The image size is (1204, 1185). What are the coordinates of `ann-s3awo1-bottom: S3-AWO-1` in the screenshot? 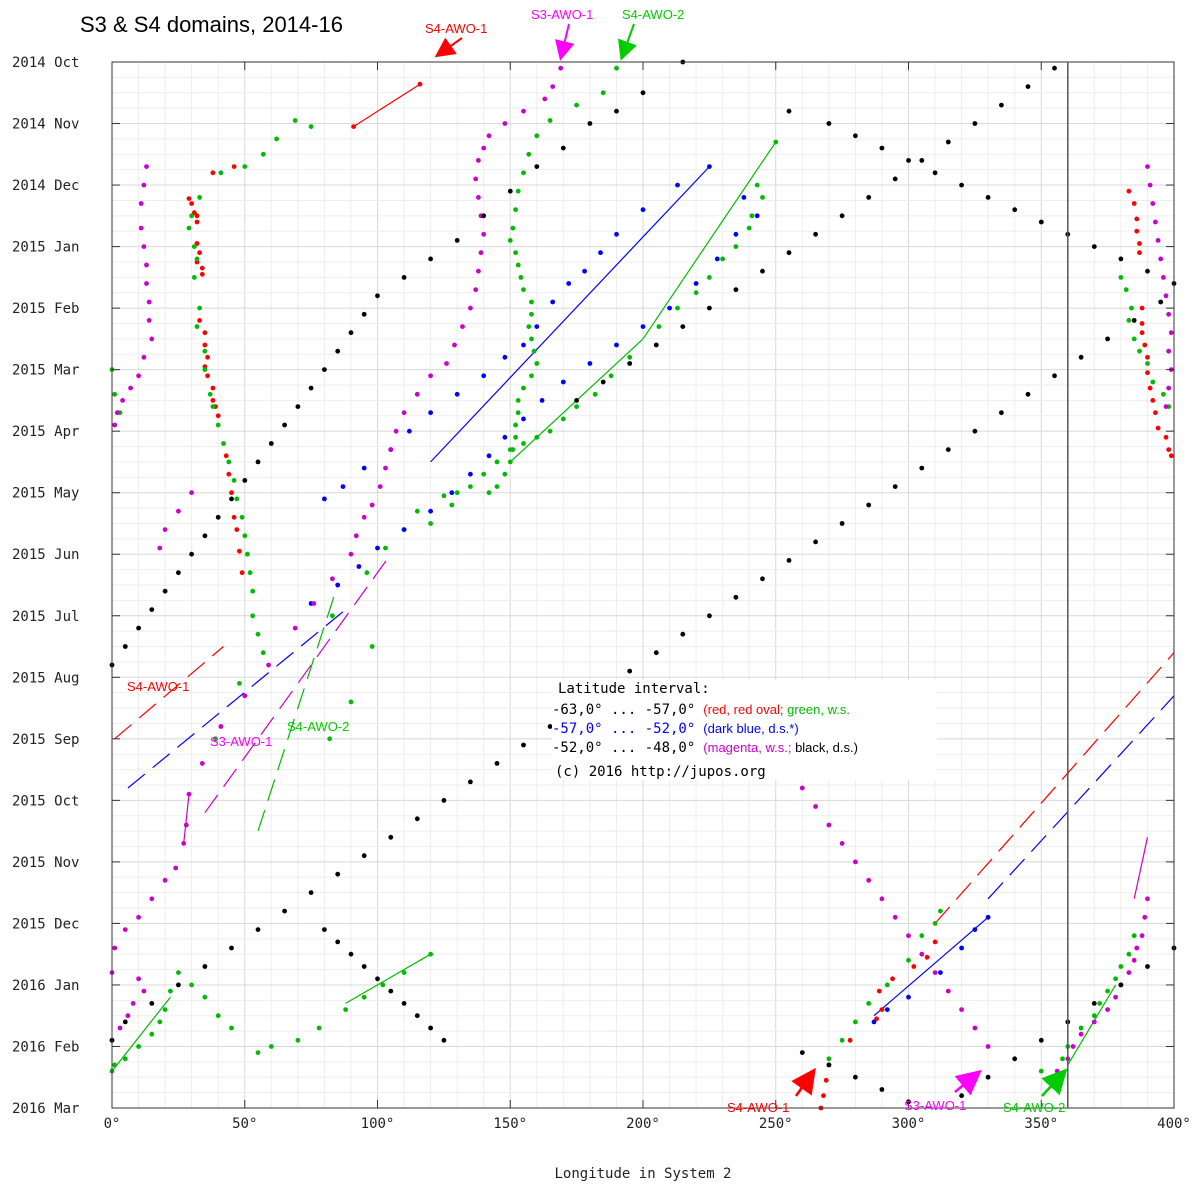 It's located at (935, 1105).